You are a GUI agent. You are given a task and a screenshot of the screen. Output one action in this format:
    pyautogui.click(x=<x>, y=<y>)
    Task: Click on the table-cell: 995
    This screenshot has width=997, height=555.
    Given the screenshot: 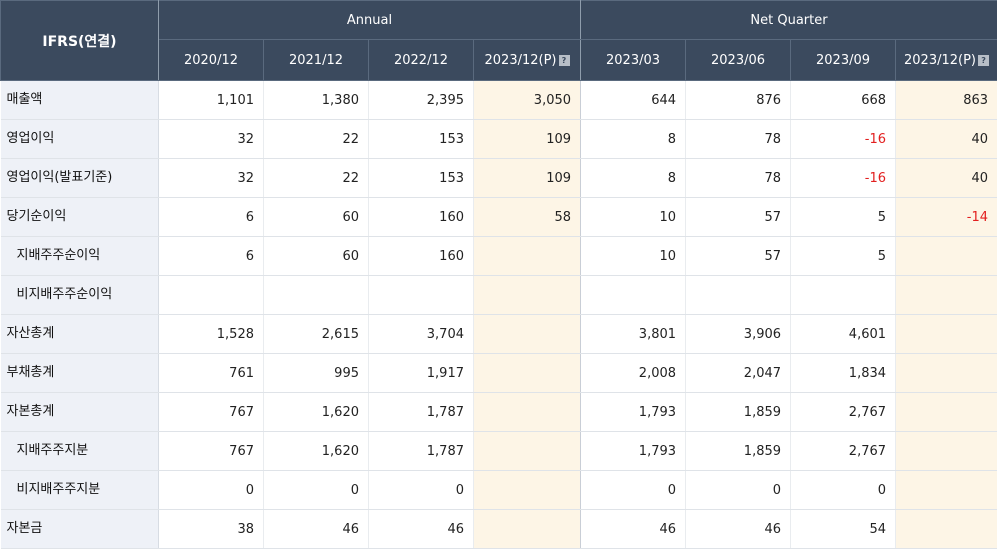 What is the action you would take?
    pyautogui.click(x=316, y=373)
    